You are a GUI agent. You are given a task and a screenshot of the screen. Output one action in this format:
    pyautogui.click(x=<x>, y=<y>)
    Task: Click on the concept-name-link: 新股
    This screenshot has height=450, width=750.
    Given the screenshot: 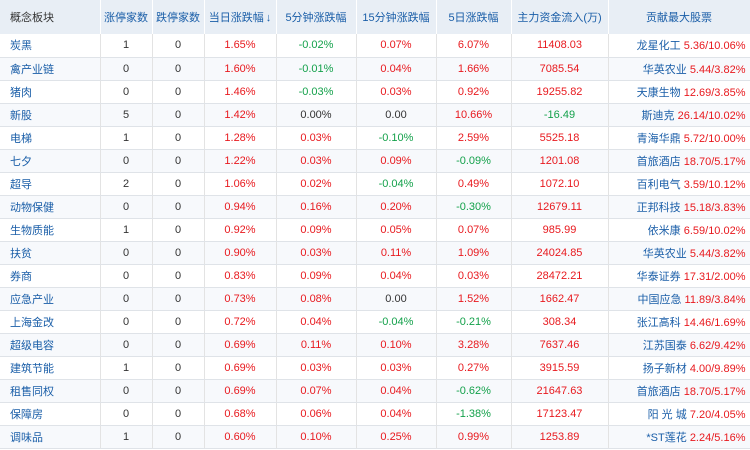 What is the action you would take?
    pyautogui.click(x=50, y=115)
    